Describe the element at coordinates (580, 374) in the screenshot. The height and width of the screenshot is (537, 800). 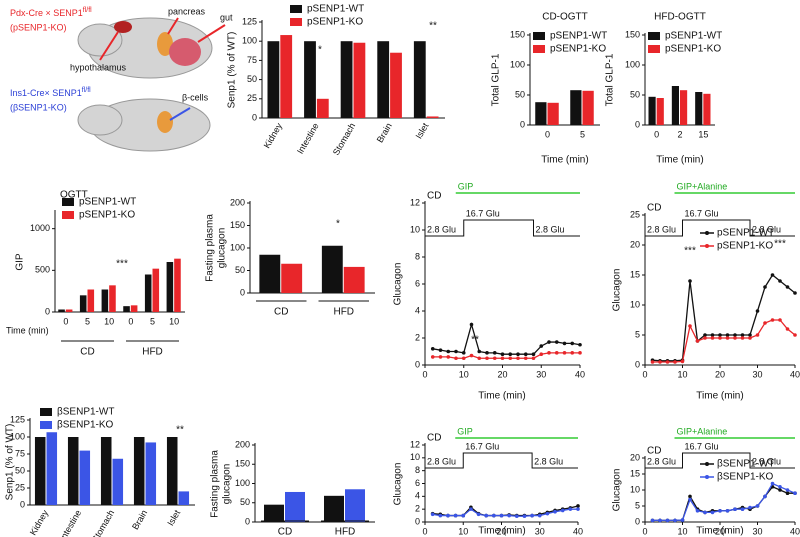
I see `x-tick-label: 40` at that location.